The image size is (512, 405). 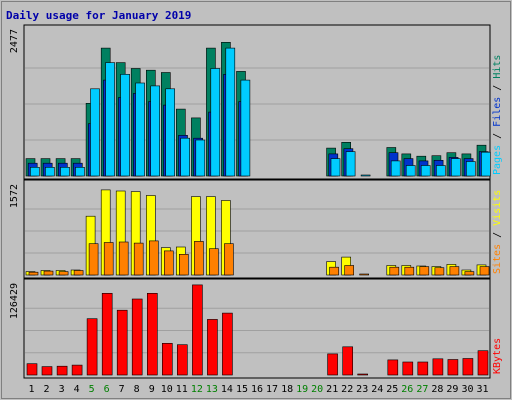 I want to click on x-tick-label-day-23: 23, so click(x=362, y=389).